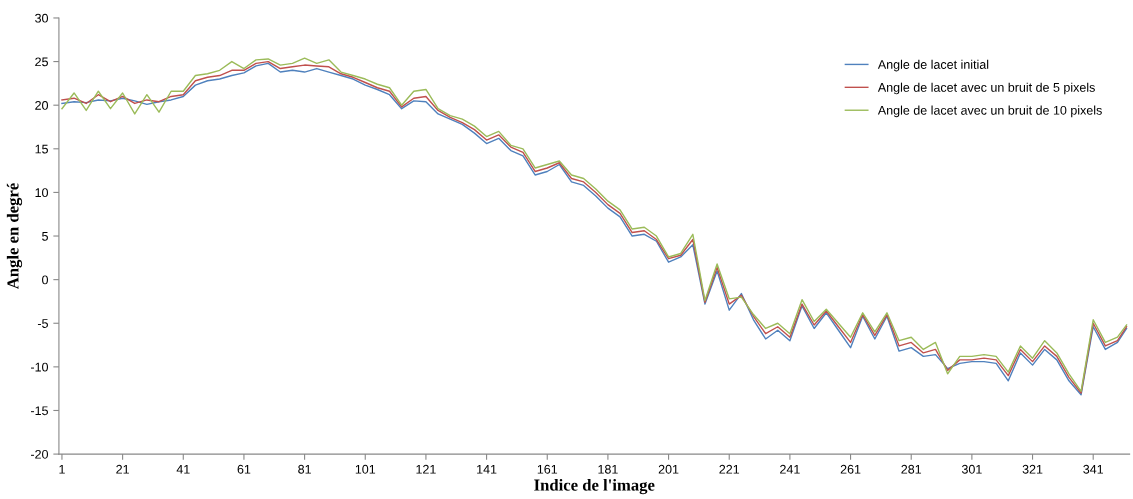  I want to click on x-tick-label: 241, so click(790, 469).